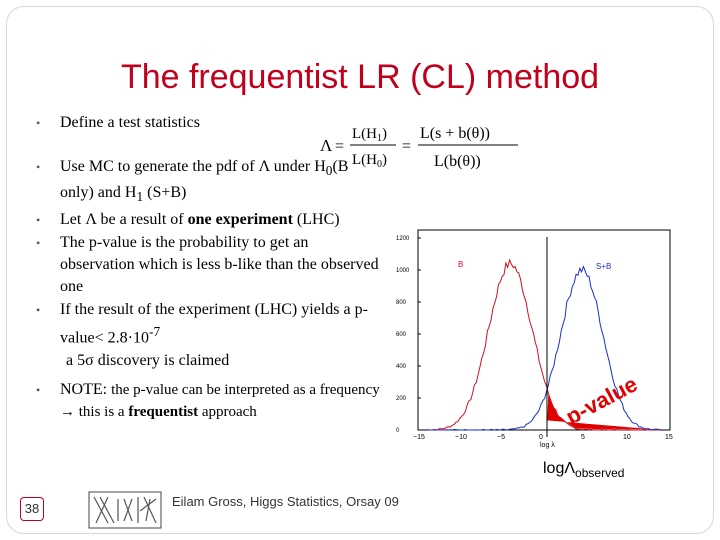 The width and height of the screenshot is (720, 540). What do you see at coordinates (398, 431) in the screenshot?
I see `y-tick-label: 0` at bounding box center [398, 431].